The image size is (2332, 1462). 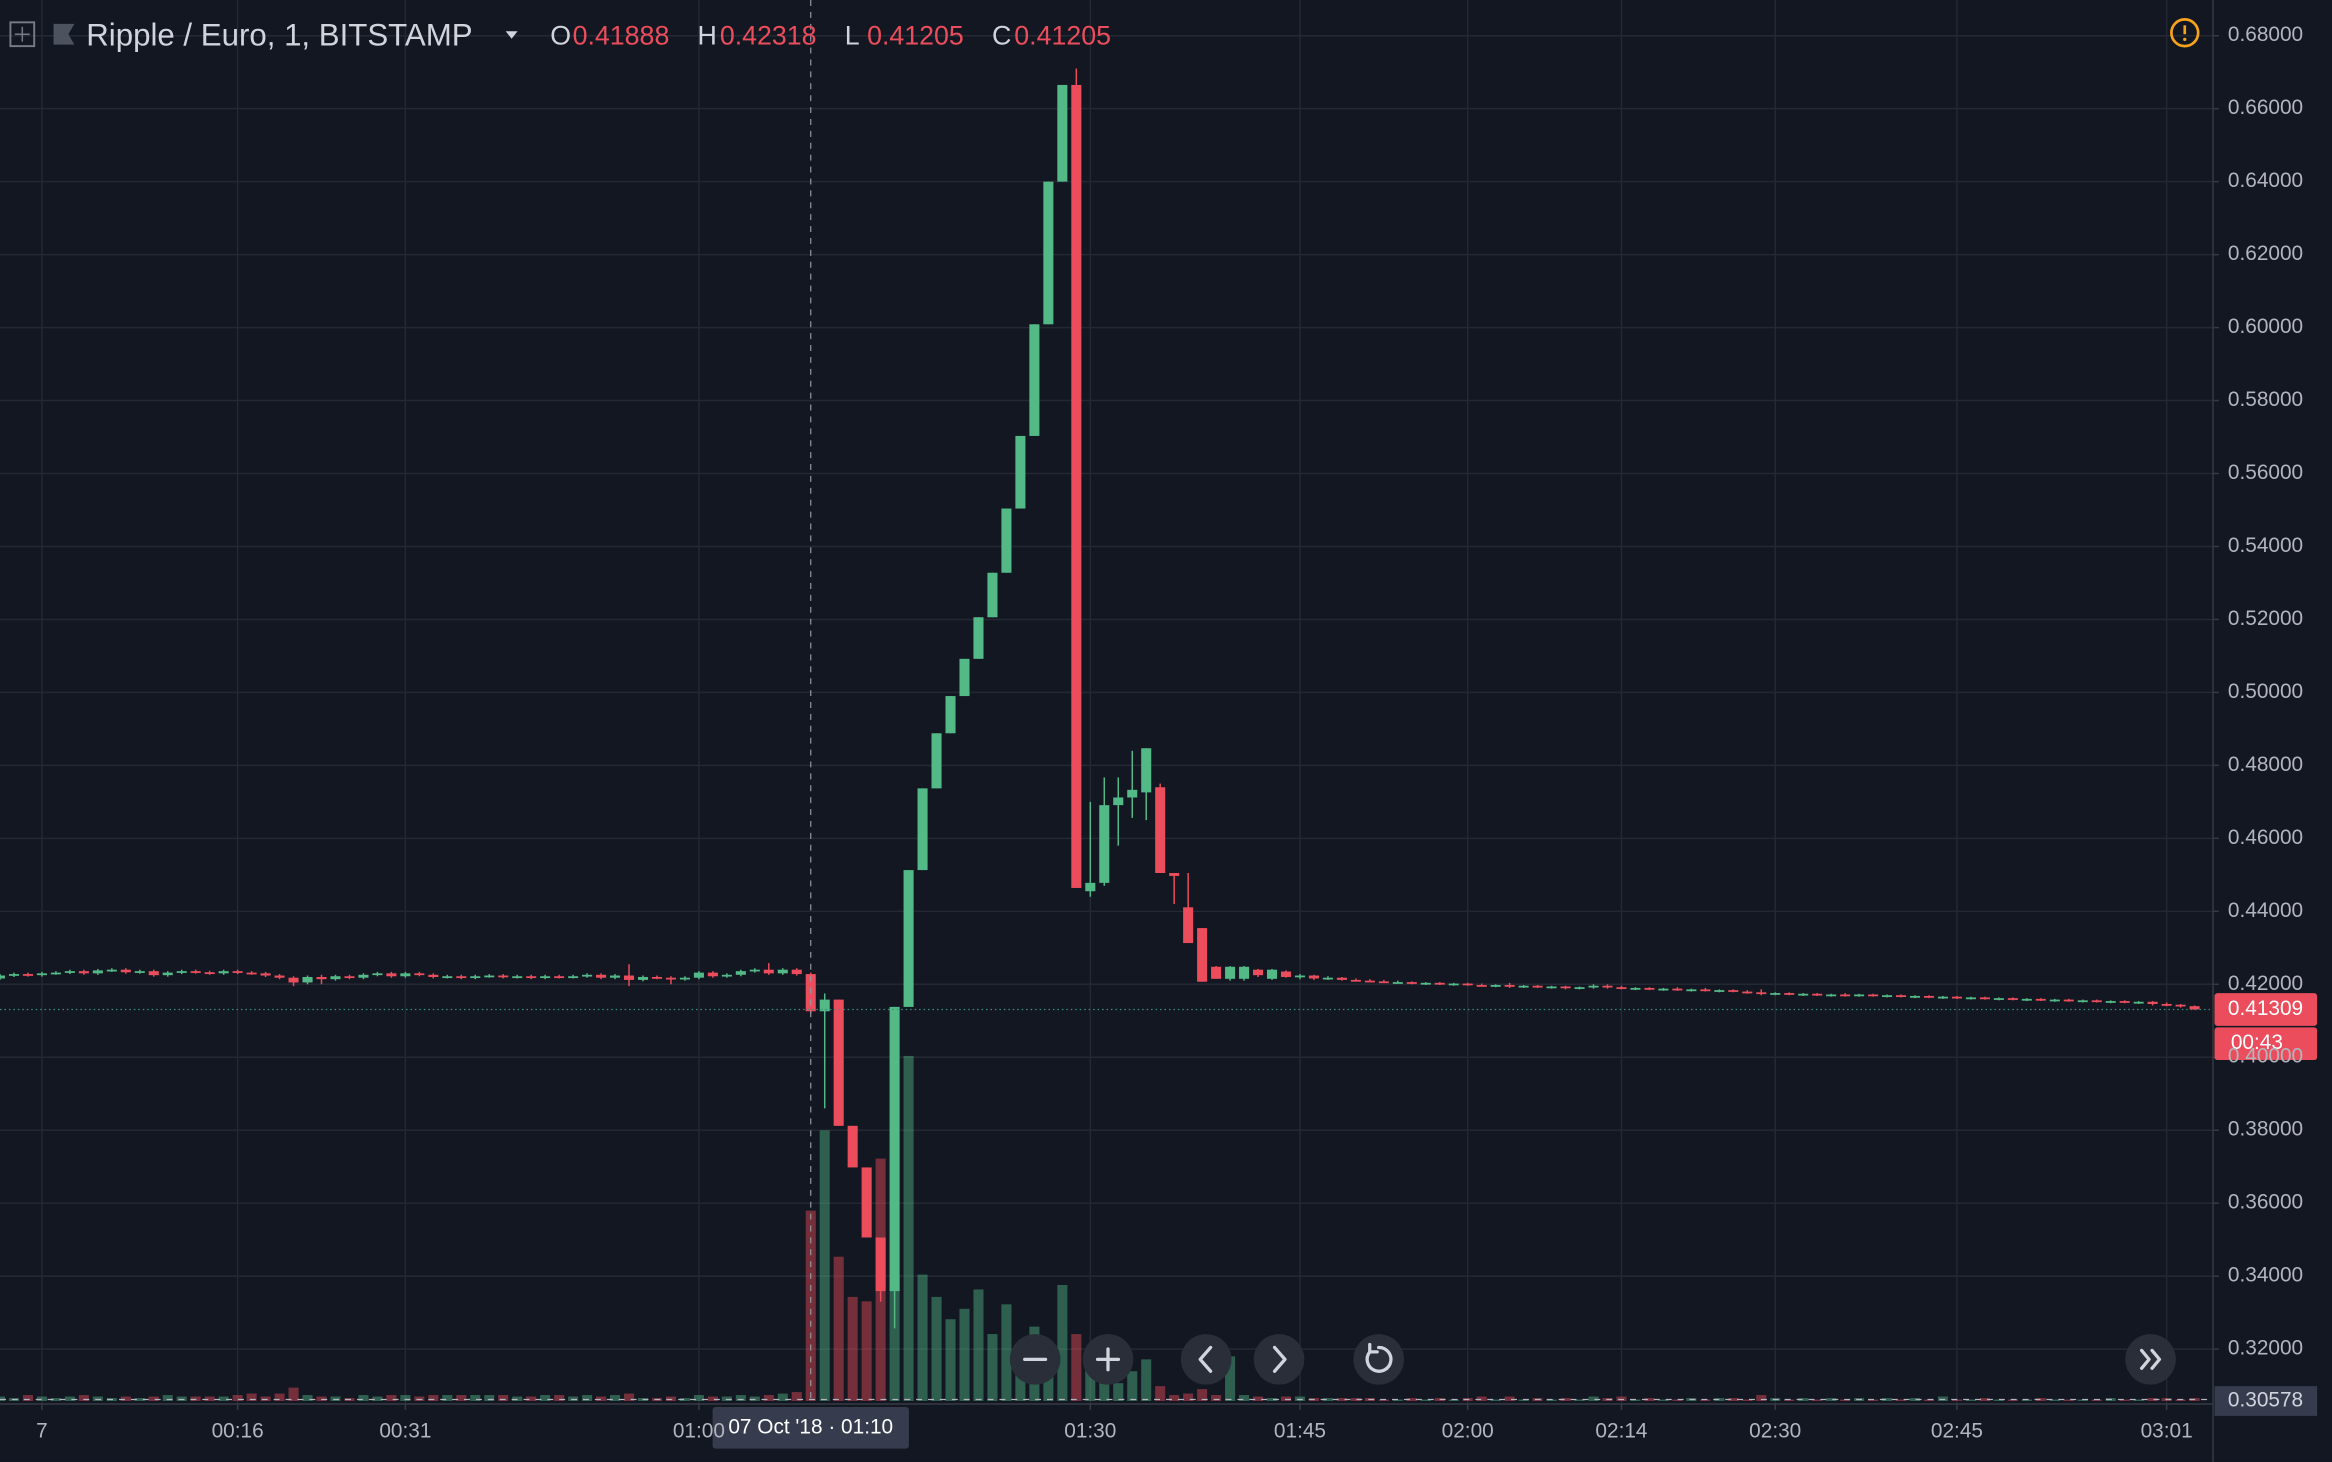 I want to click on crosshair-box, so click(x=810, y=1427).